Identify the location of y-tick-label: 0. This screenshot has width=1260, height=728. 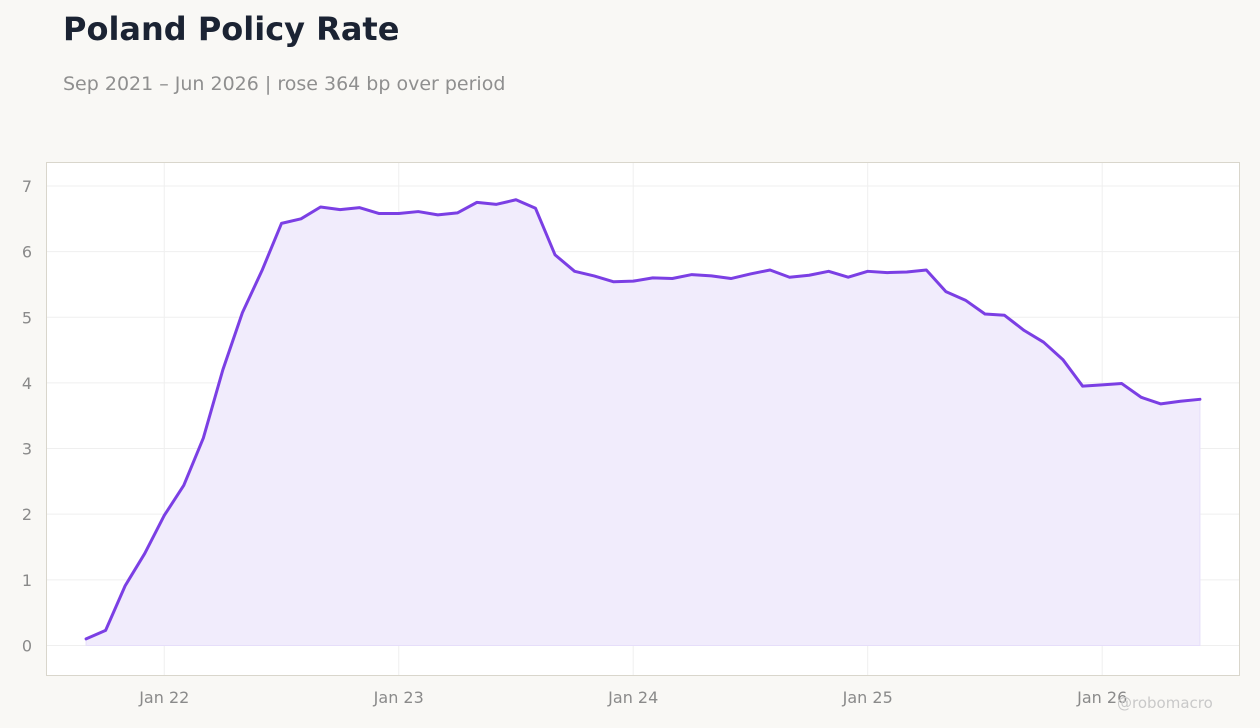
(27, 645).